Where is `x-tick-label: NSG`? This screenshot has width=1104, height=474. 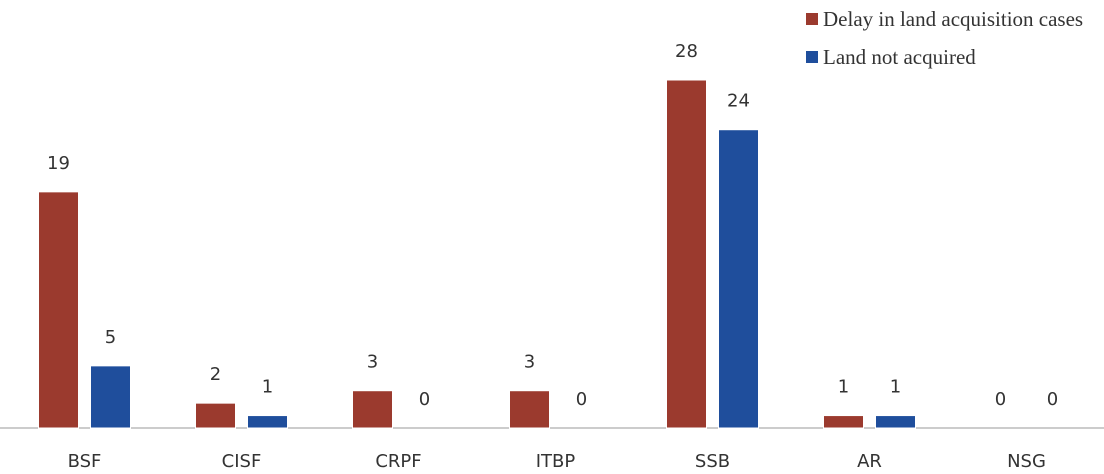
x-tick-label: NSG is located at coordinates (1026, 461).